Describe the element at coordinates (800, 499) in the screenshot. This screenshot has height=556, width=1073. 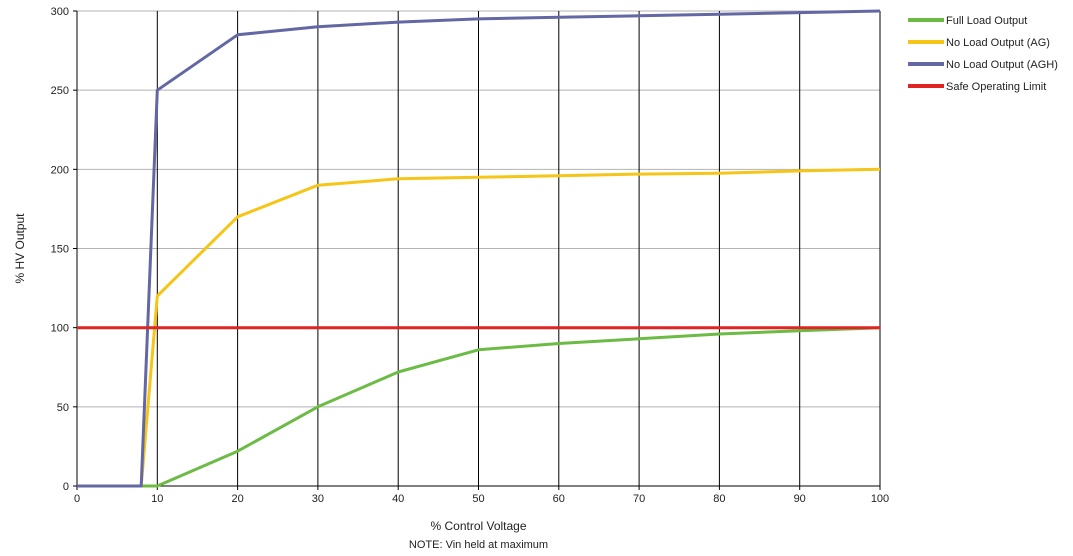
I see `x-tick-label: 90` at that location.